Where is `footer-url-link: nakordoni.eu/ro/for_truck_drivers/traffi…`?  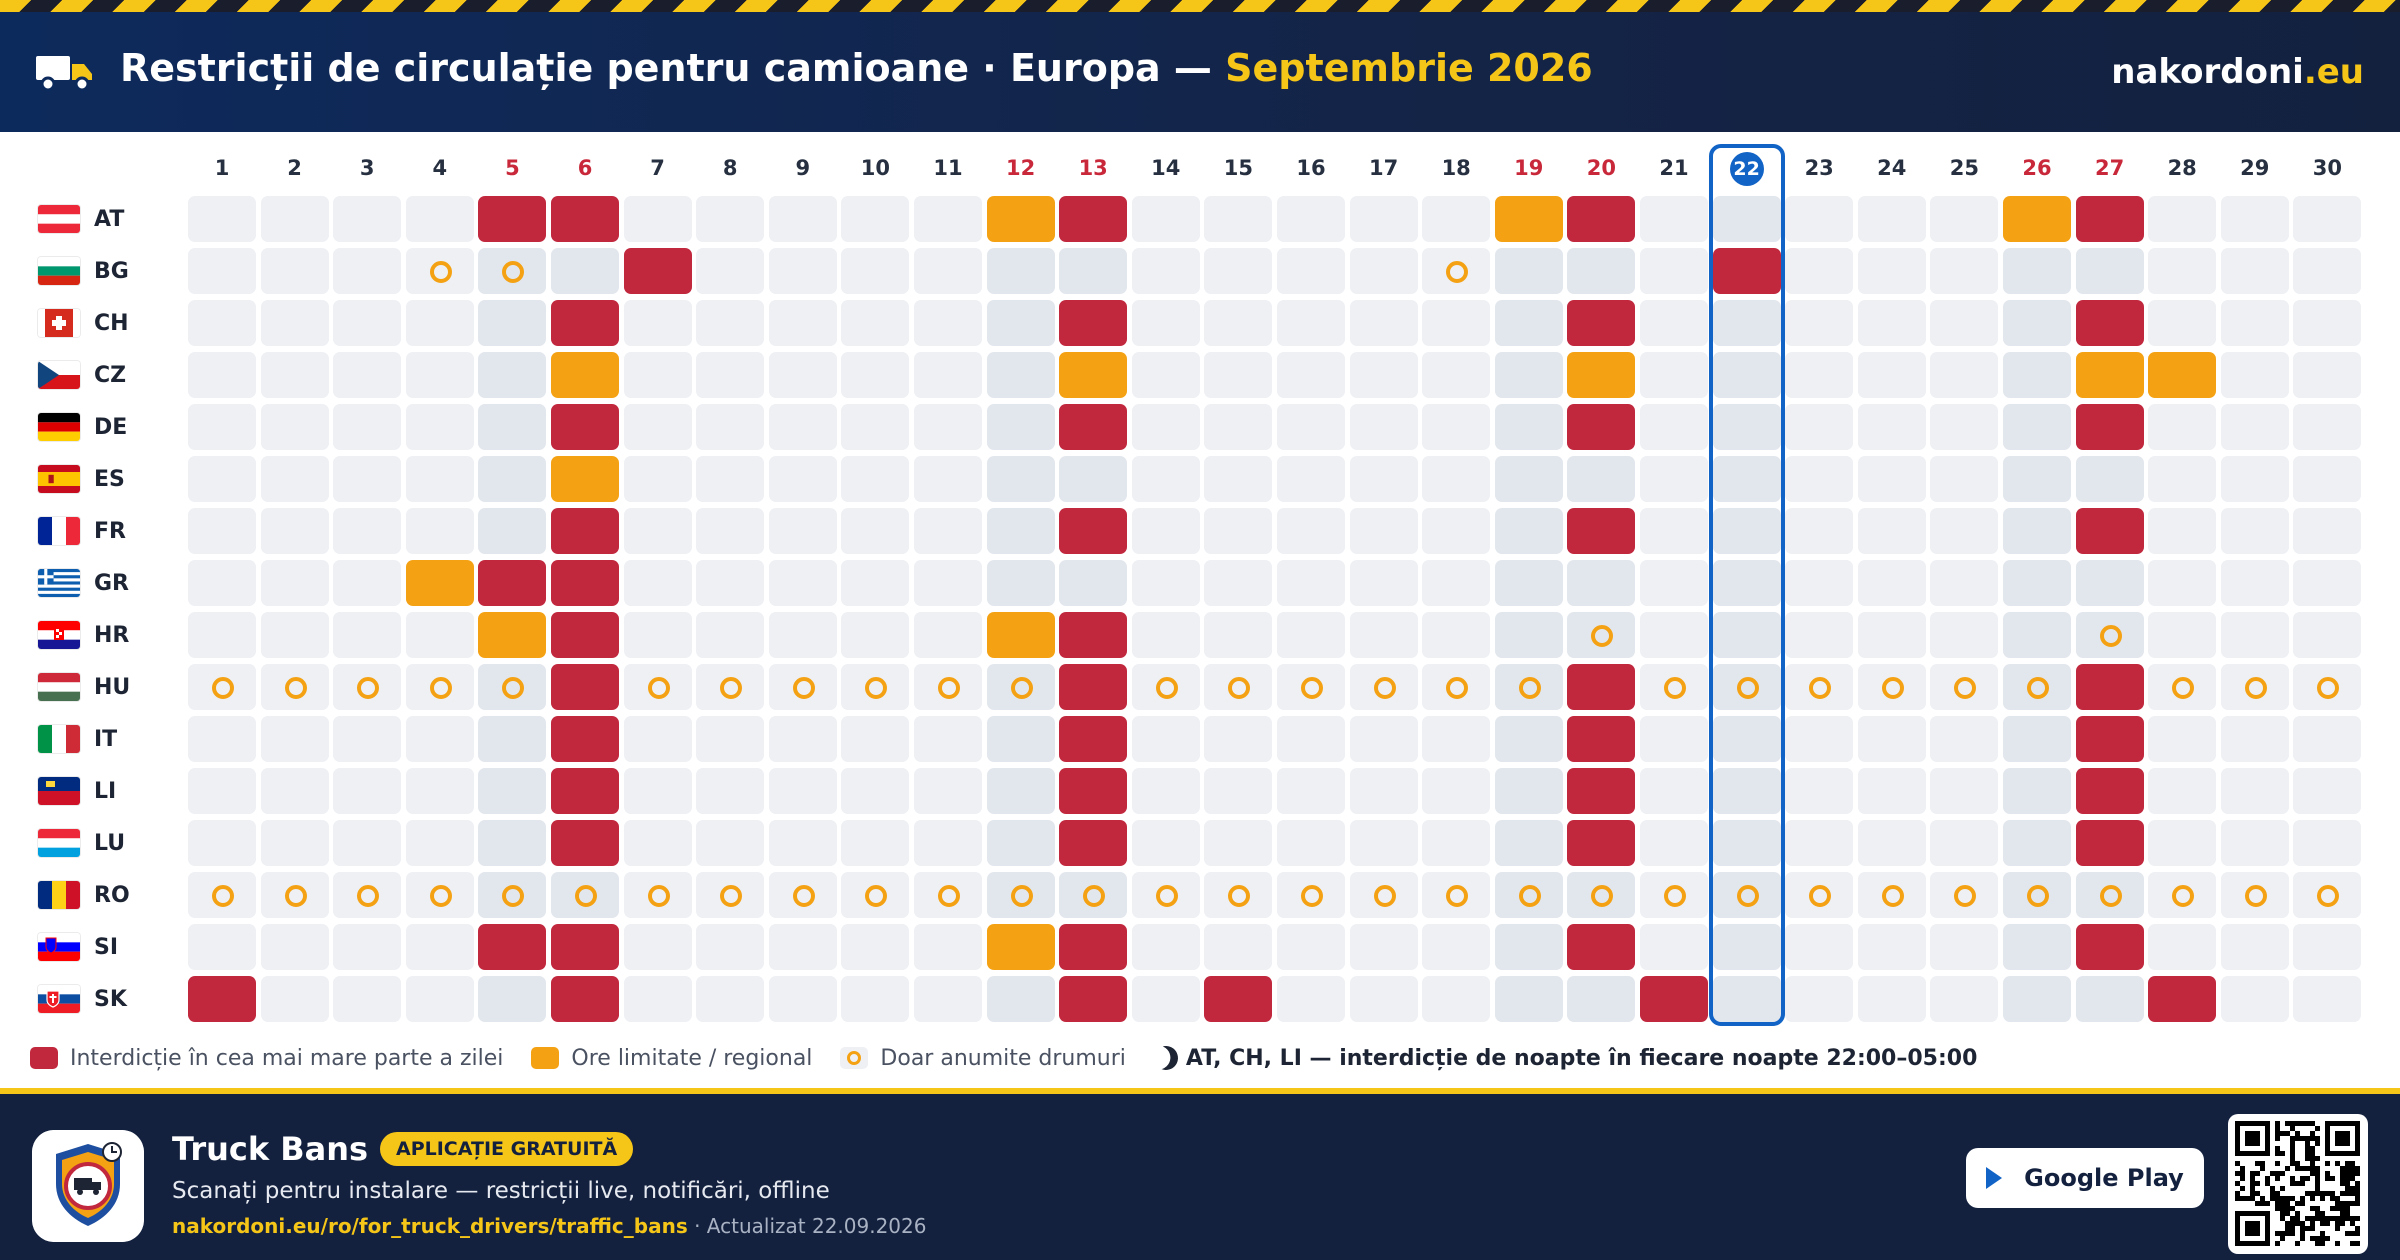 footer-url-link: nakordoni.eu/ro/for_truck_drivers/traffi… is located at coordinates (430, 1226).